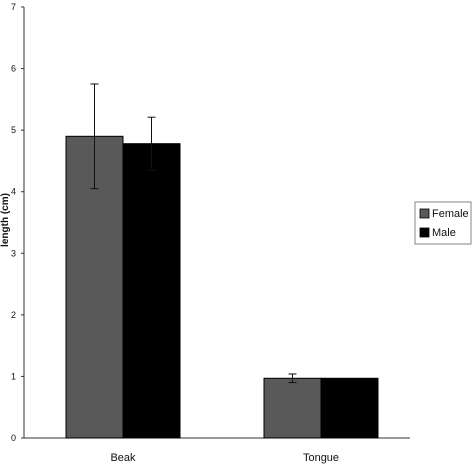  I want to click on y-tick-label: 6, so click(13, 69).